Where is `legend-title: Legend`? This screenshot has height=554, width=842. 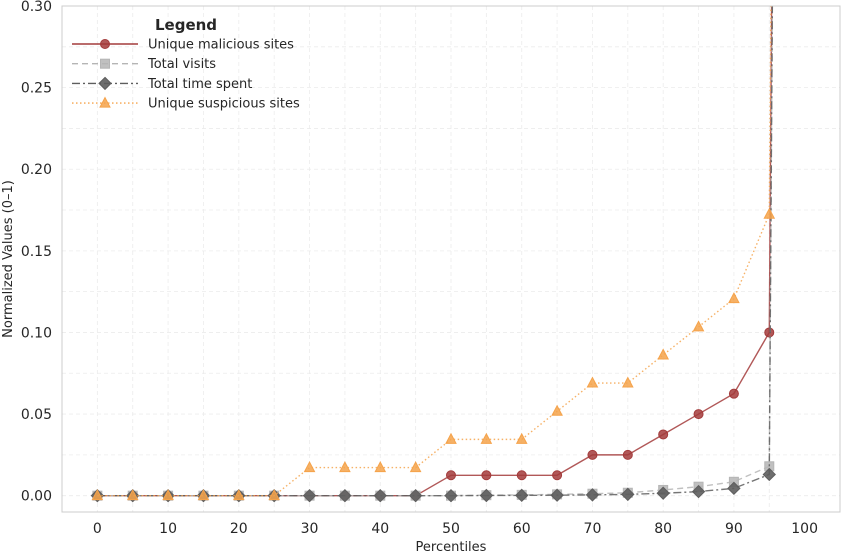
legend-title: Legend is located at coordinates (186, 25).